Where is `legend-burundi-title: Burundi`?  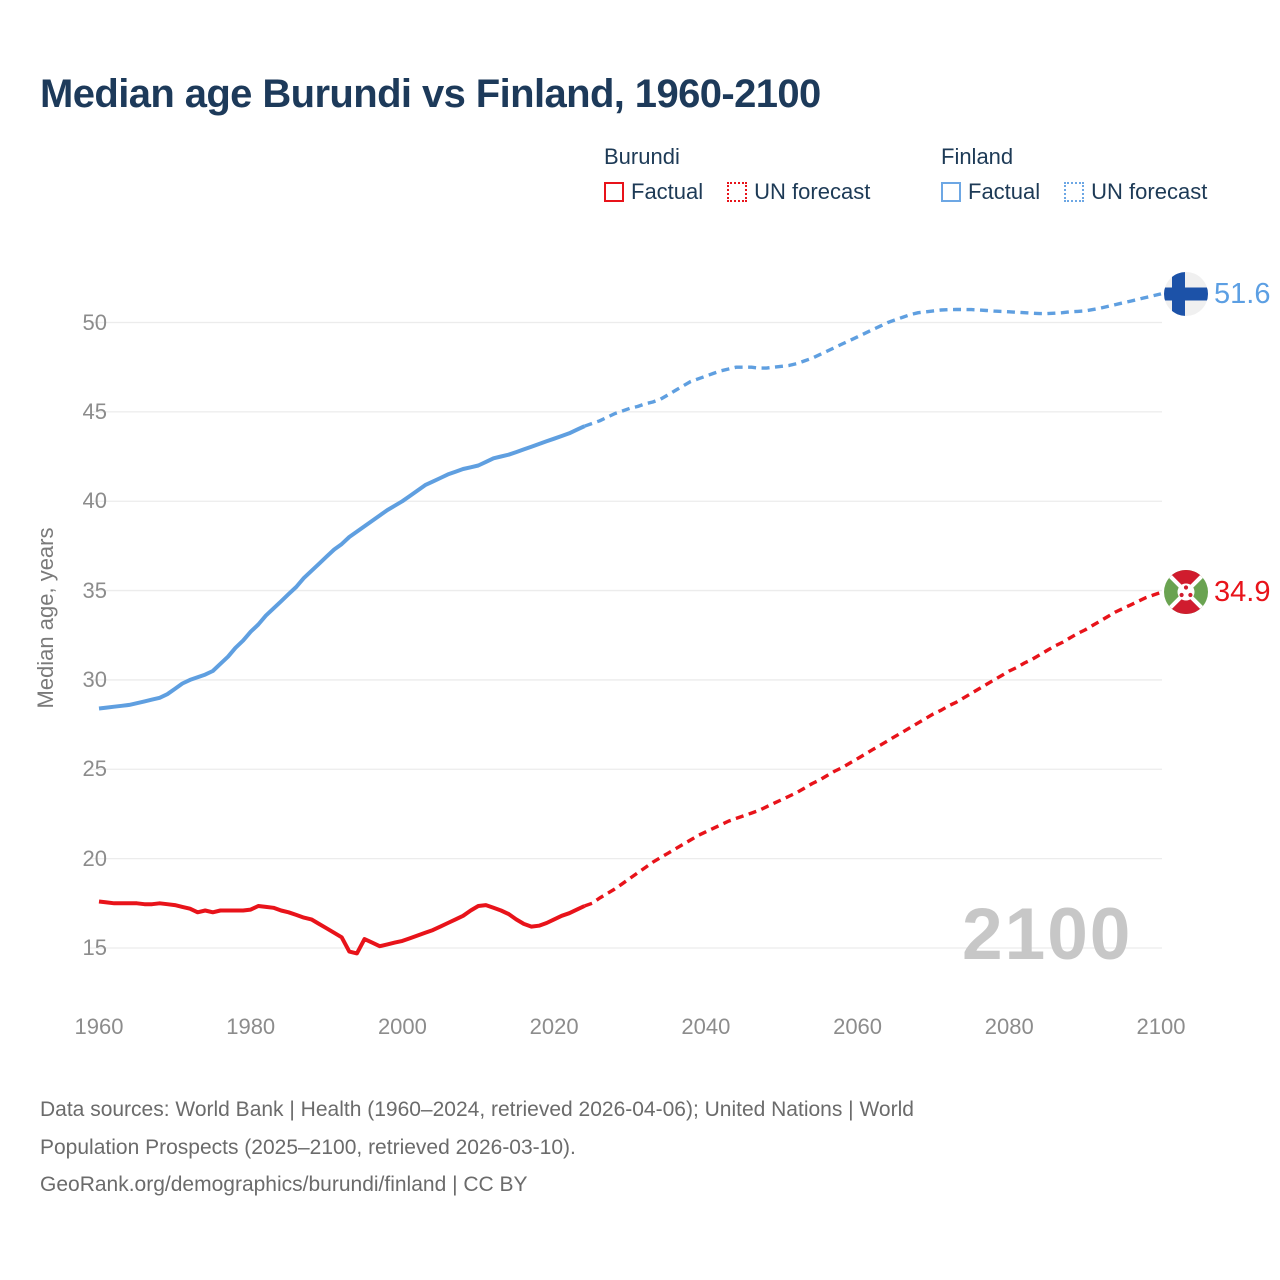
legend-burundi-title: Burundi is located at coordinates (642, 156).